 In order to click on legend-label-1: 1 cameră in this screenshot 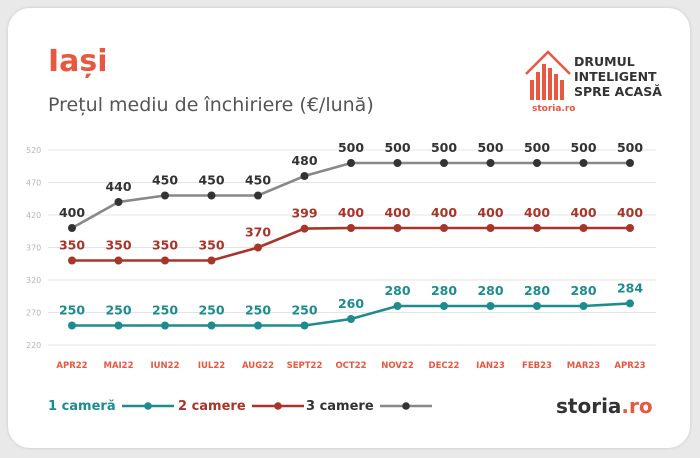, I will do `click(82, 406)`.